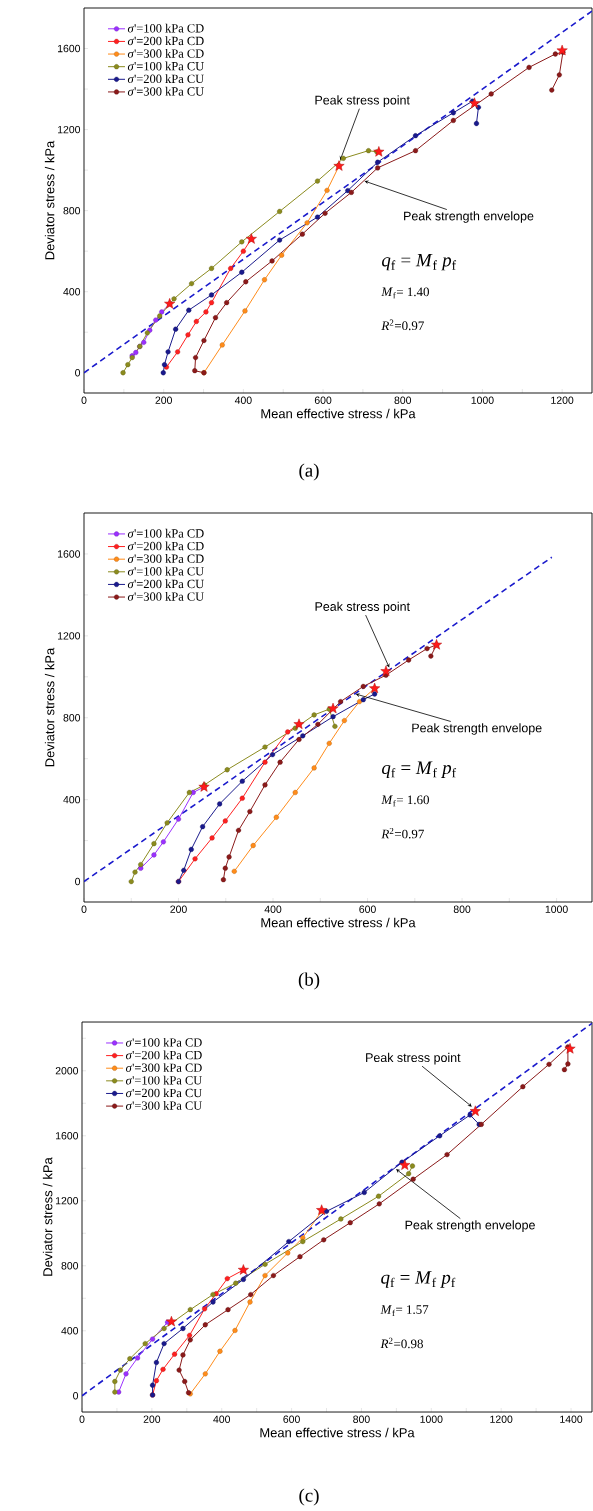 Image resolution: width=593 pixels, height=1511 pixels. What do you see at coordinates (404, 1311) in the screenshot?
I see `annotation: M$_{f}$= 1.57` at bounding box center [404, 1311].